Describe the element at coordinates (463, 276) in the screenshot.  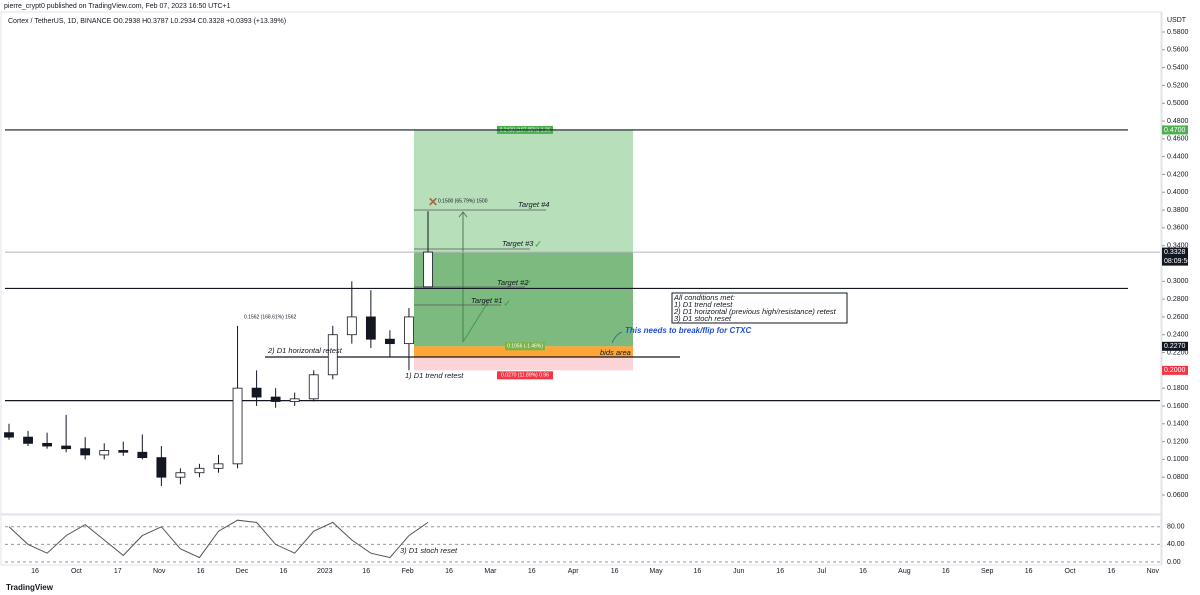
I see `measure-arrow` at that location.